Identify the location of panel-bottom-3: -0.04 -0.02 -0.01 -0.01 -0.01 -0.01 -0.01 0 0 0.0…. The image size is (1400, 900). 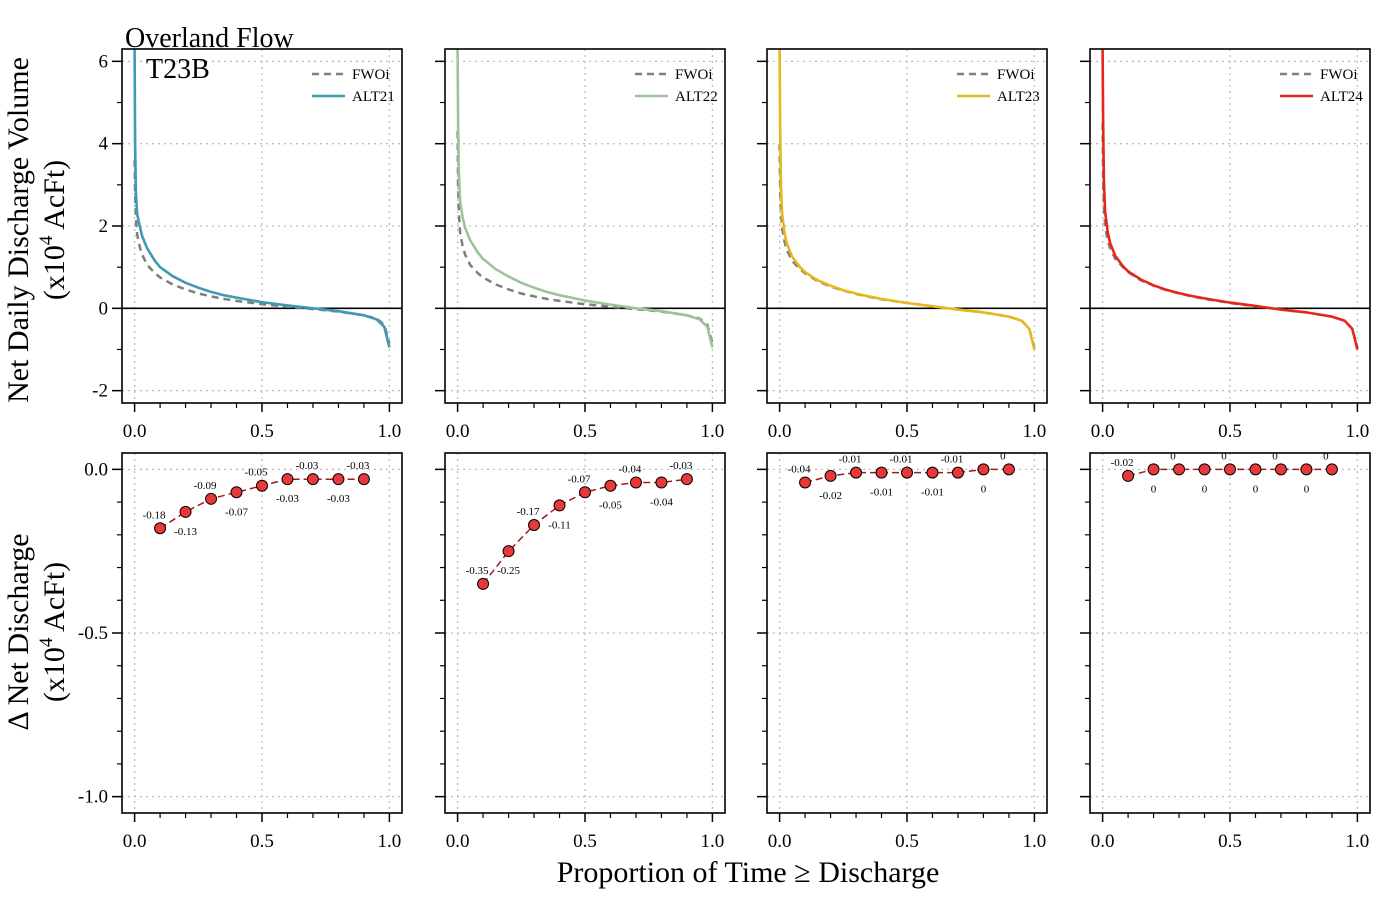
(902, 651).